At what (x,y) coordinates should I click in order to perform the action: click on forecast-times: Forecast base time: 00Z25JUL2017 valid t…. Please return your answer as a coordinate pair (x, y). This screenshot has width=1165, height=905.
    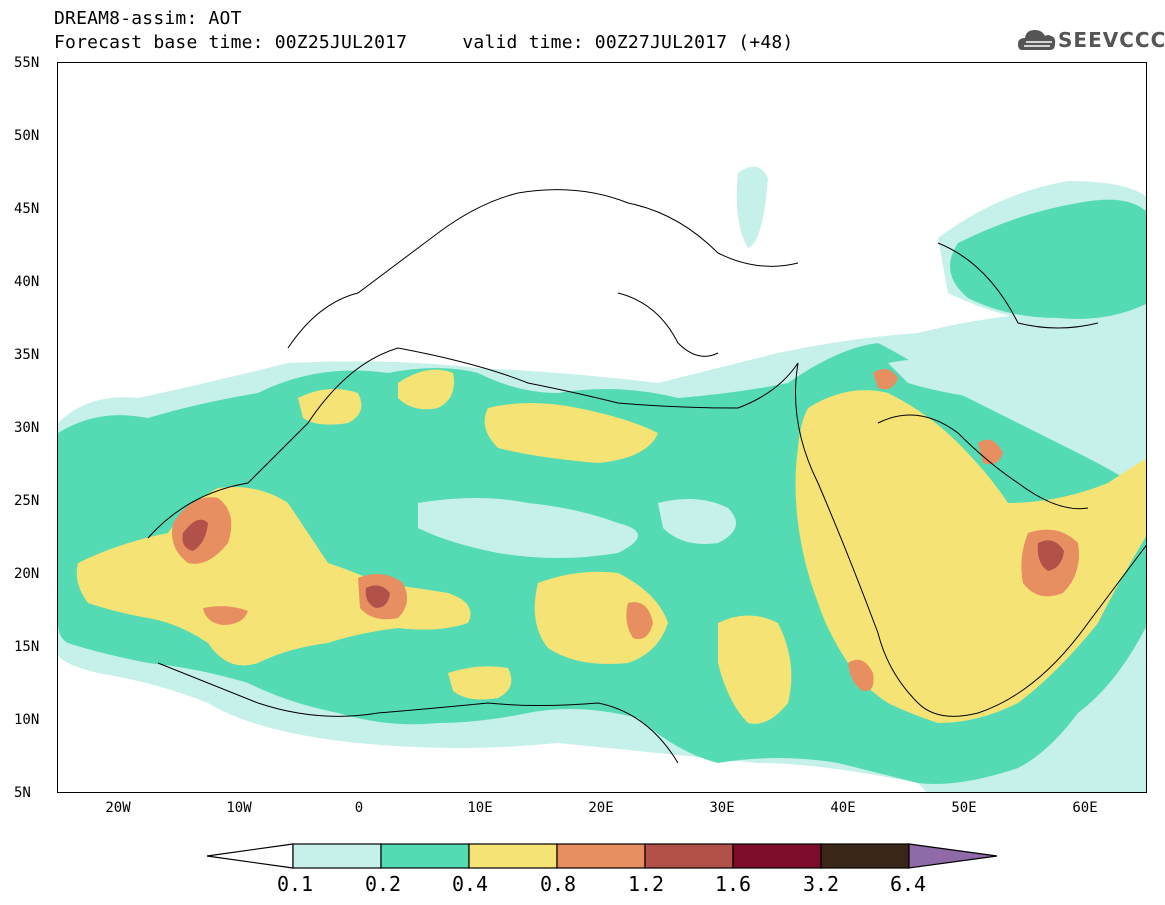
    Looking at the image, I should click on (424, 42).